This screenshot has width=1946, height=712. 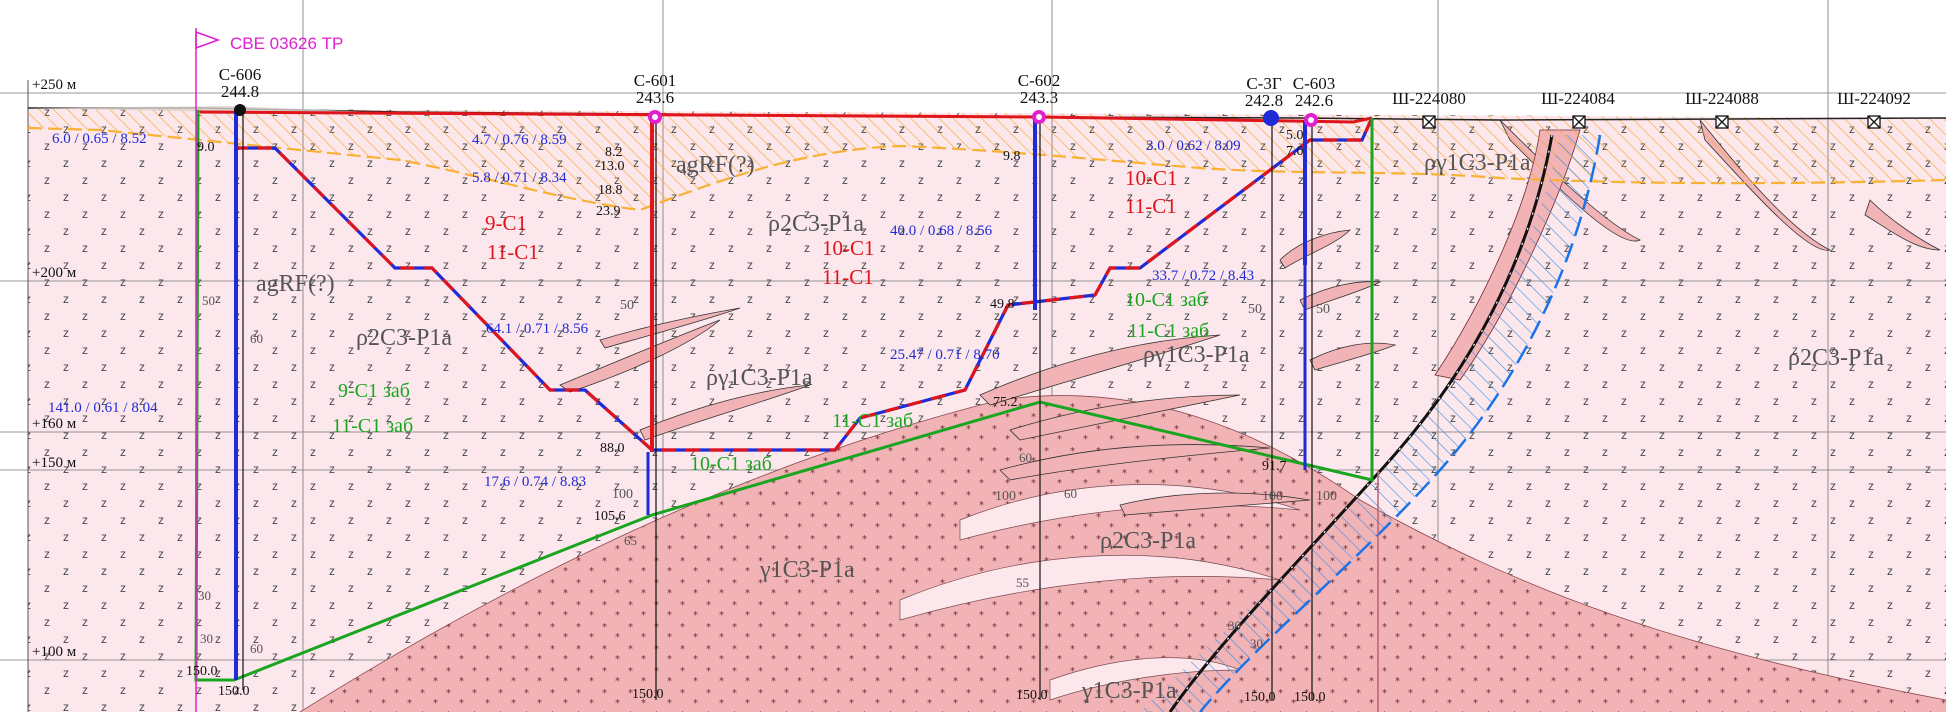 I want to click on borehole-name: Ш-224092, so click(x=1874, y=98).